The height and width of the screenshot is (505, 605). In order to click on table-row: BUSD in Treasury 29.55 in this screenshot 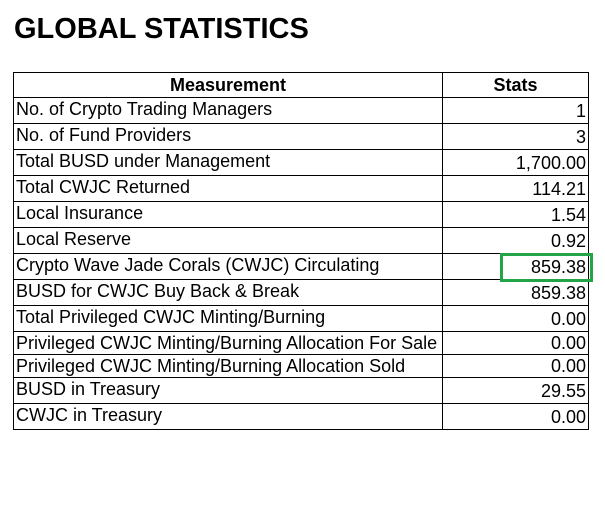, I will do `click(301, 390)`.